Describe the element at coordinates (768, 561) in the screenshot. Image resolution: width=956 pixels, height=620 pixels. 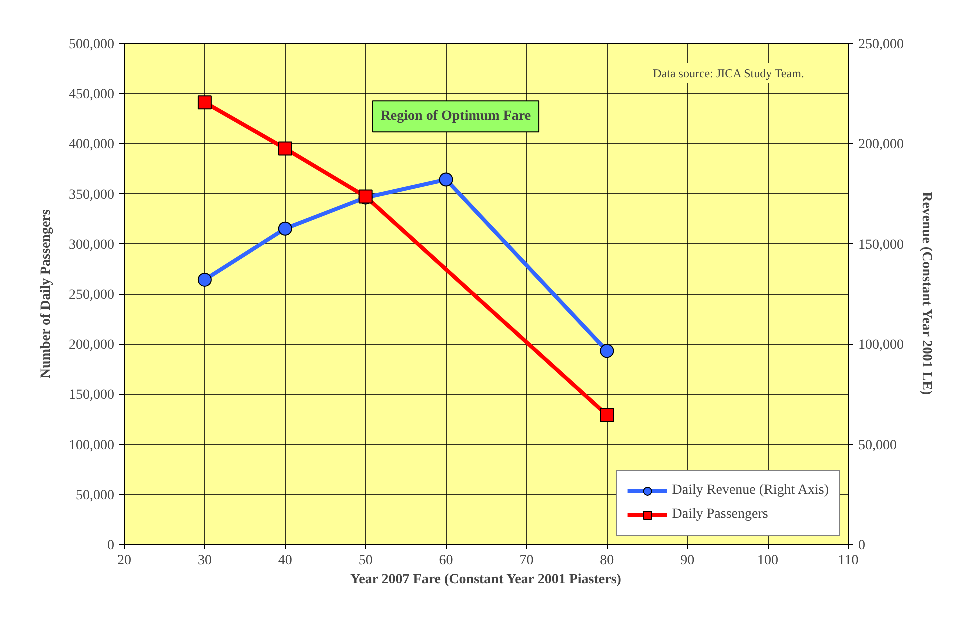
I see `x-tick-label: 100` at that location.